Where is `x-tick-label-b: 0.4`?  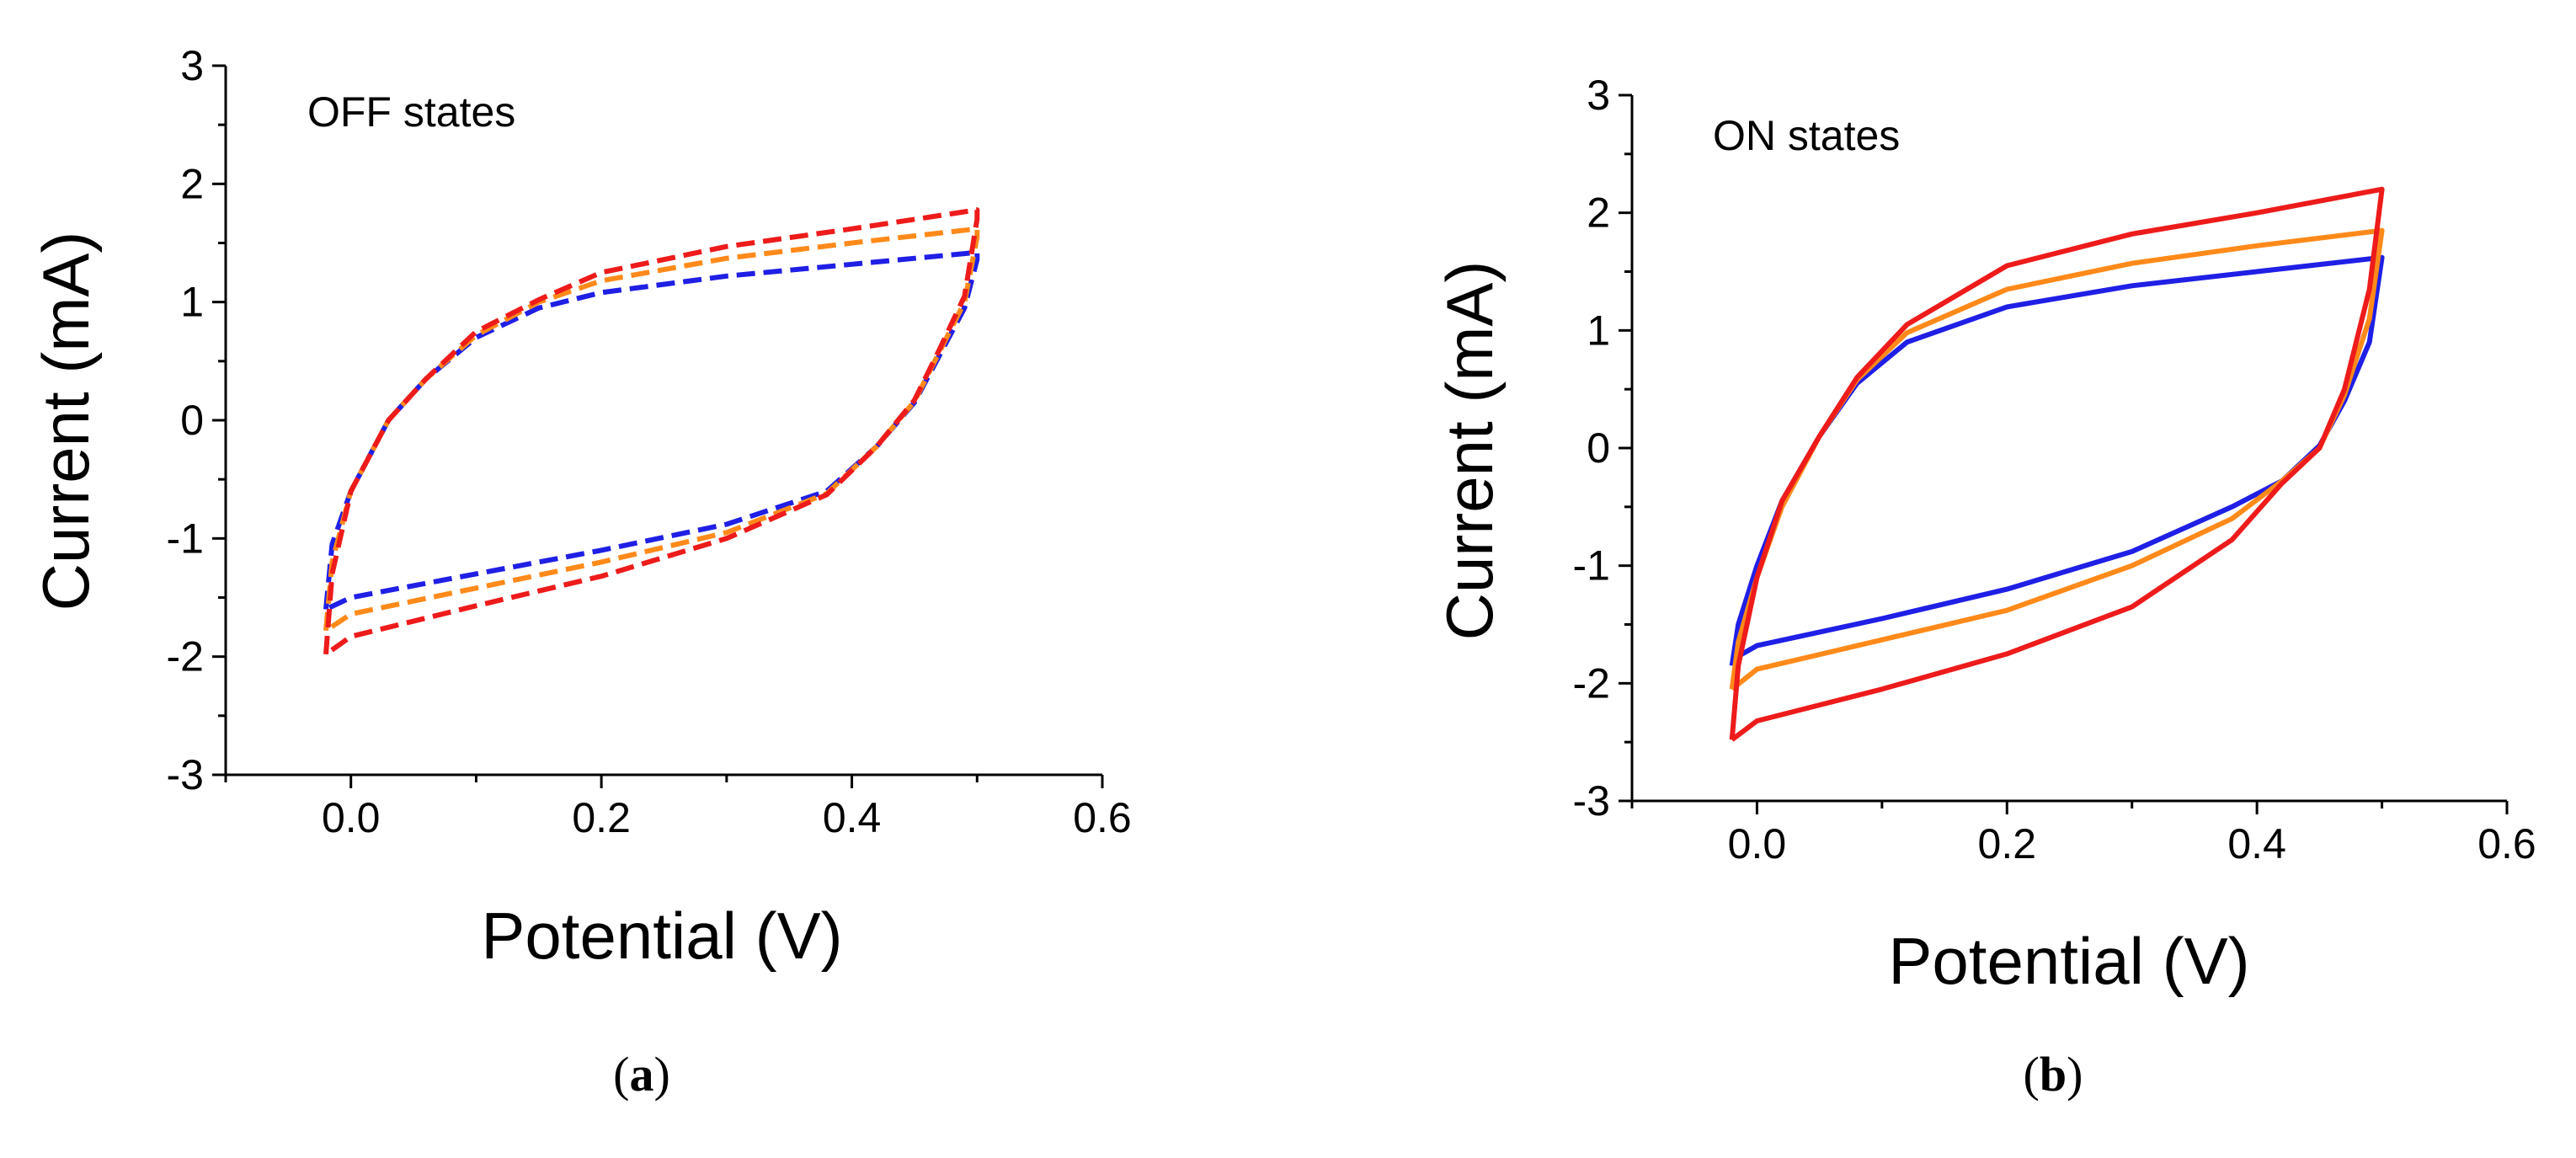
x-tick-label-b: 0.4 is located at coordinates (2256, 843).